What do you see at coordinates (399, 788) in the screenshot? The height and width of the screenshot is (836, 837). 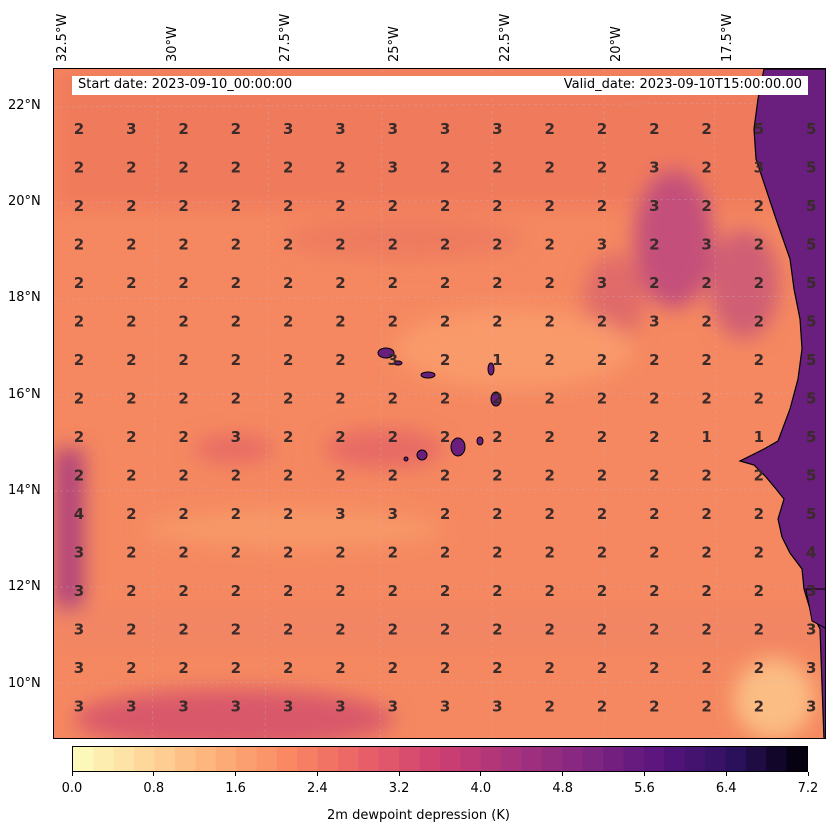 I see `colorbar-tick-label: 3.2` at bounding box center [399, 788].